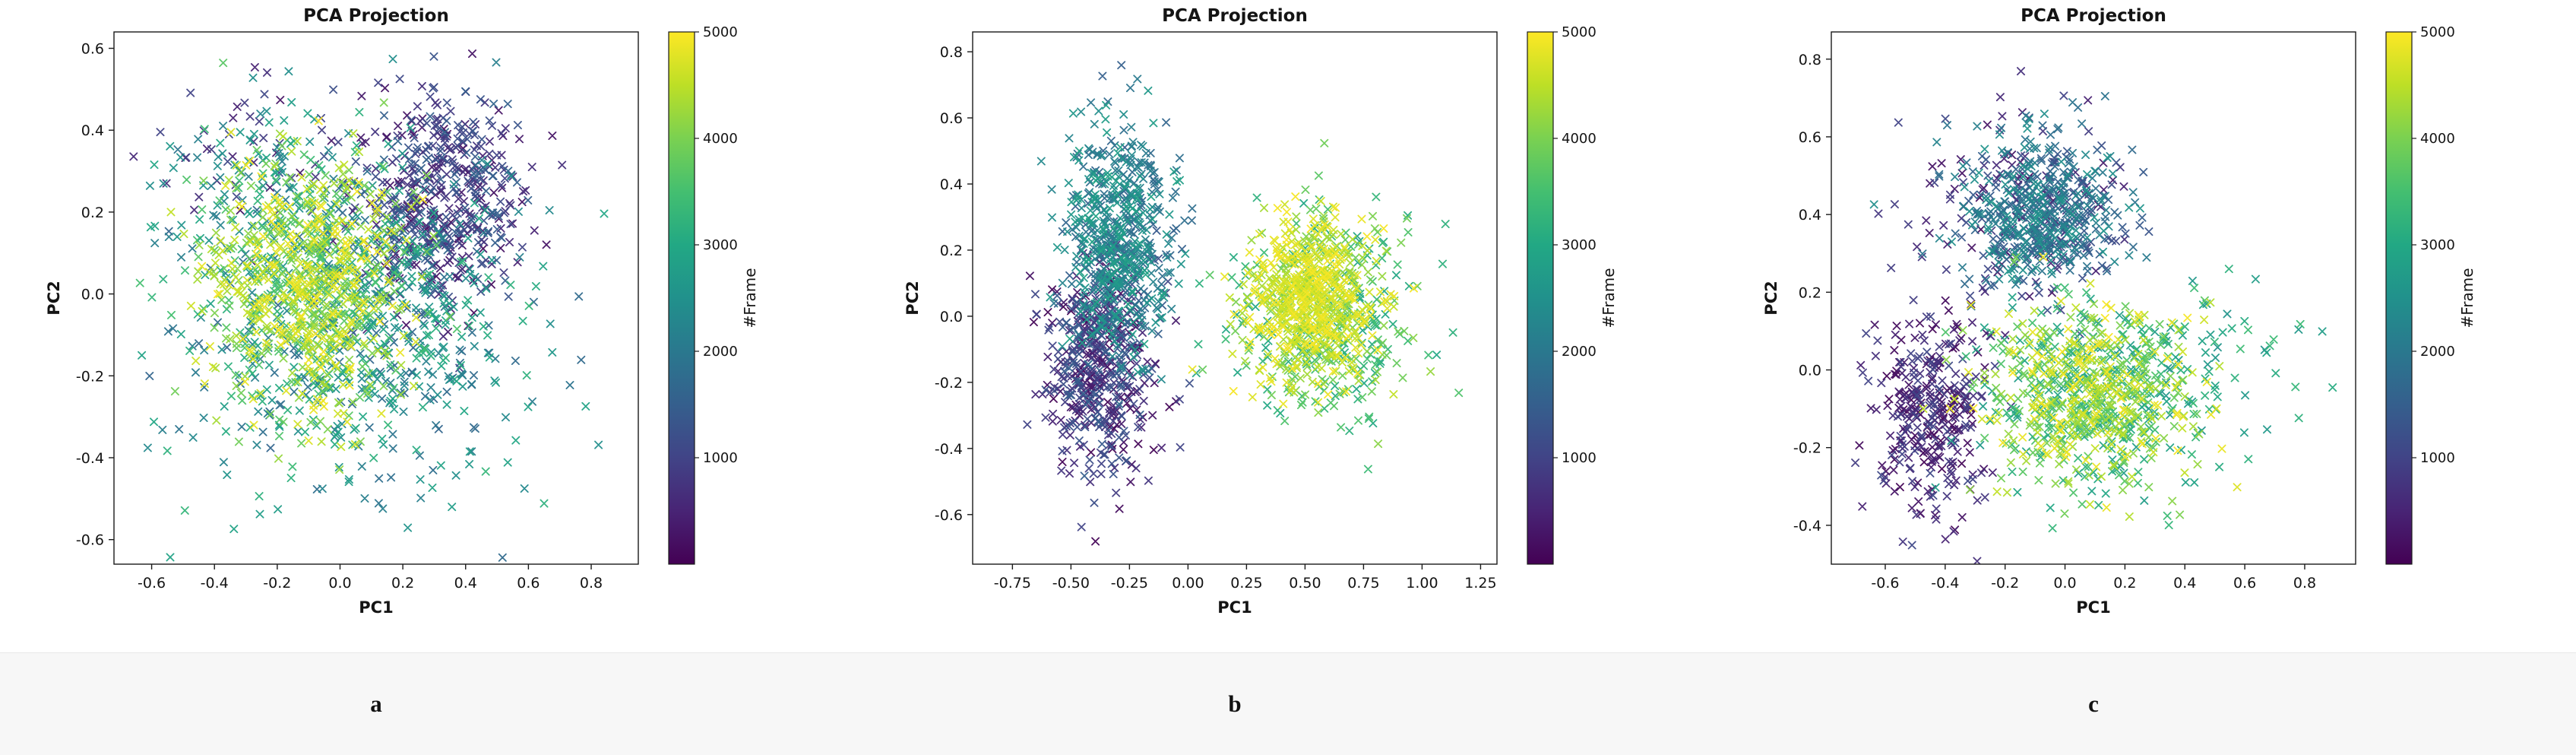 This screenshot has width=2576, height=755. I want to click on x-tick-label: 0.25, so click(1246, 583).